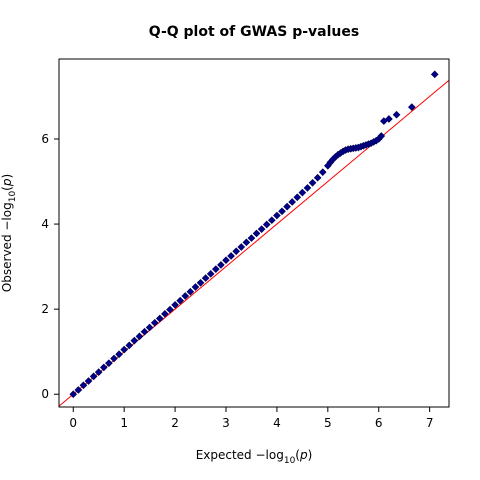 Image resolution: width=480 pixels, height=480 pixels. What do you see at coordinates (379, 423) in the screenshot?
I see `x-tick-label: 6` at bounding box center [379, 423].